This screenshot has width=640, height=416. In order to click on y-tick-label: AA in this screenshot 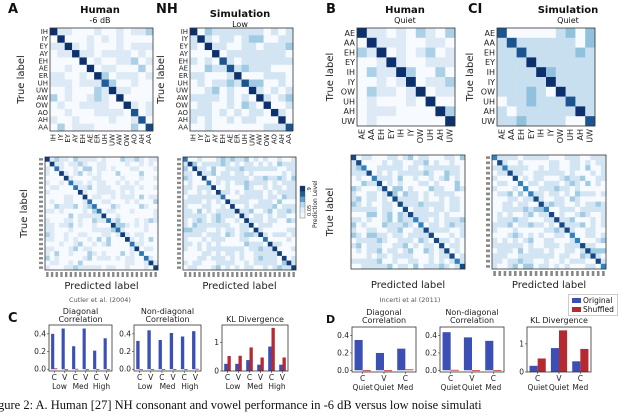, I will do `click(350, 43)`.